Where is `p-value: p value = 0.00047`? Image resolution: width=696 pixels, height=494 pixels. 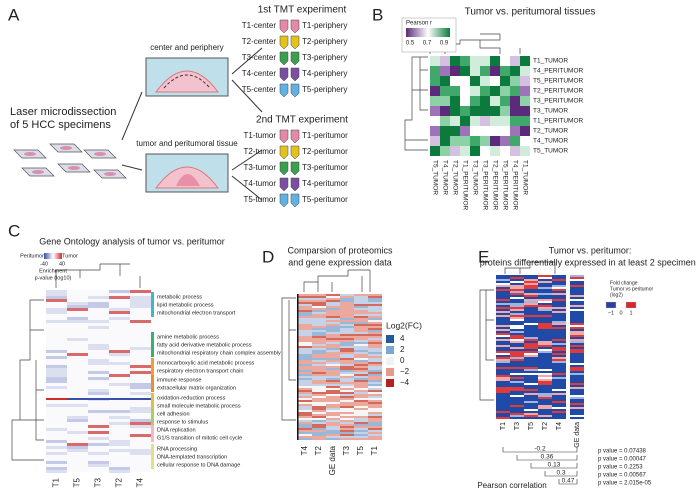 p-value: p value = 0.00047 is located at coordinates (622, 460).